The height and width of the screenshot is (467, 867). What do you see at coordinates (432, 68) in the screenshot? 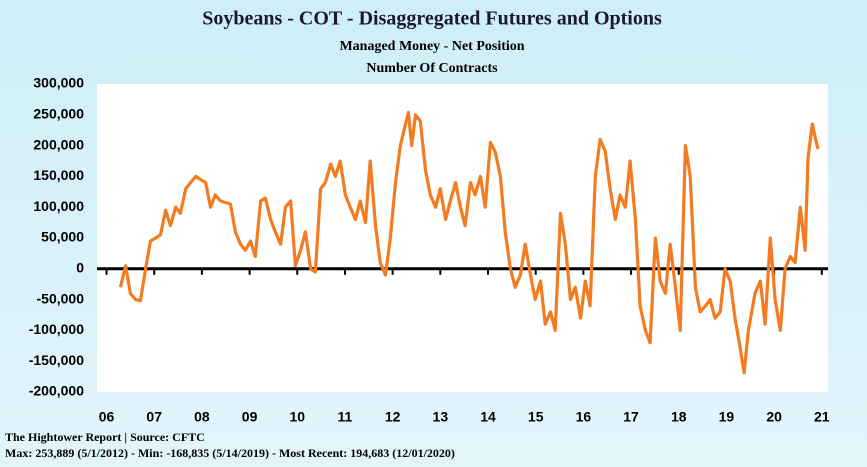
I see `chart-subtitle: Number Of Contracts` at bounding box center [432, 68].